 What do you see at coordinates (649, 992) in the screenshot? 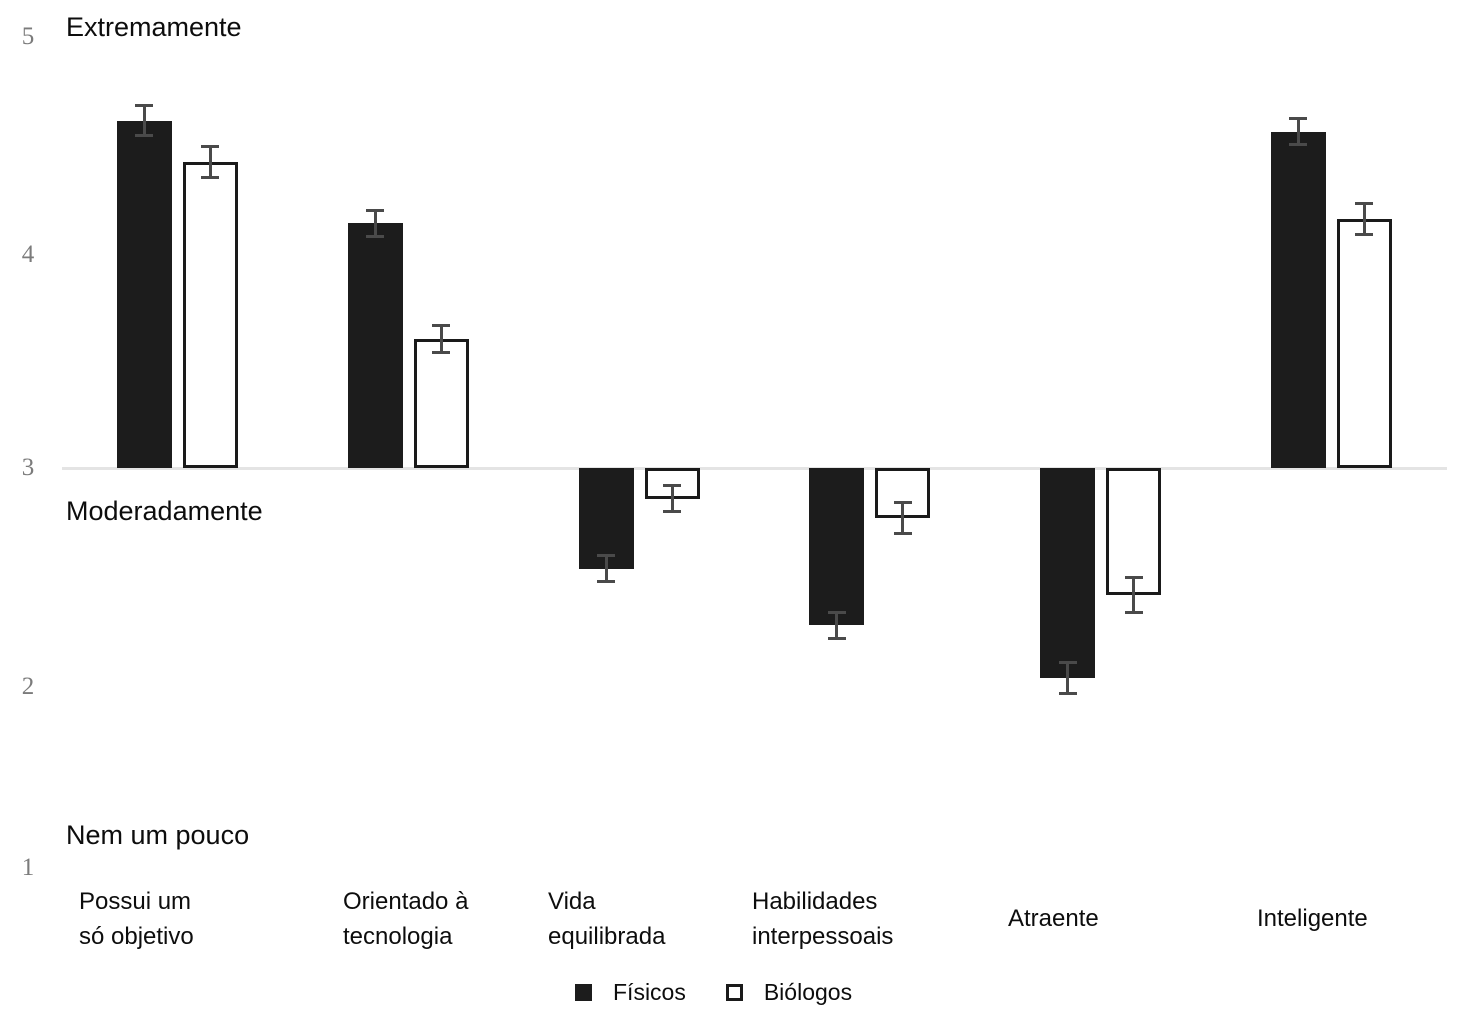
I see `legend-label-fisicos: Físicos` at bounding box center [649, 992].